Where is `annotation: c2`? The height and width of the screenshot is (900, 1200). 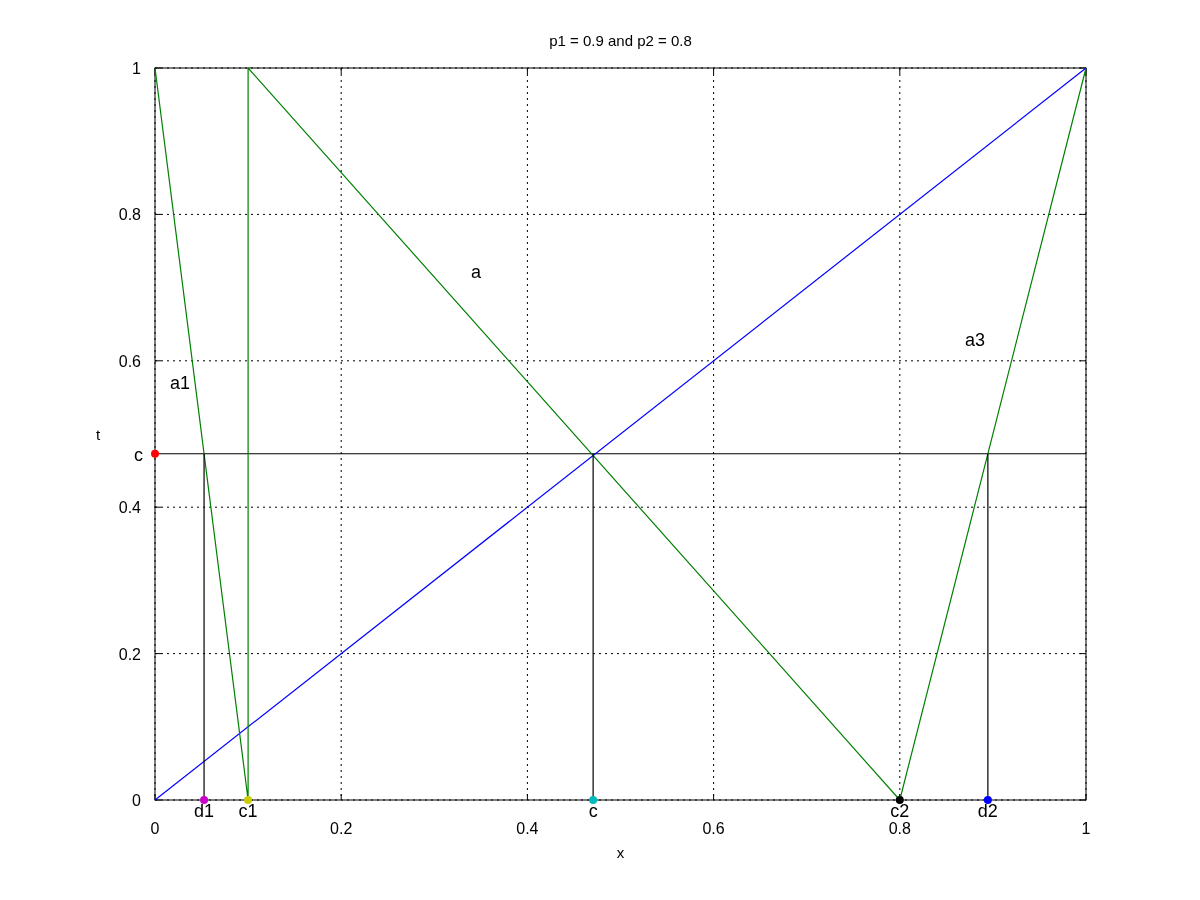 annotation: c2 is located at coordinates (900, 811).